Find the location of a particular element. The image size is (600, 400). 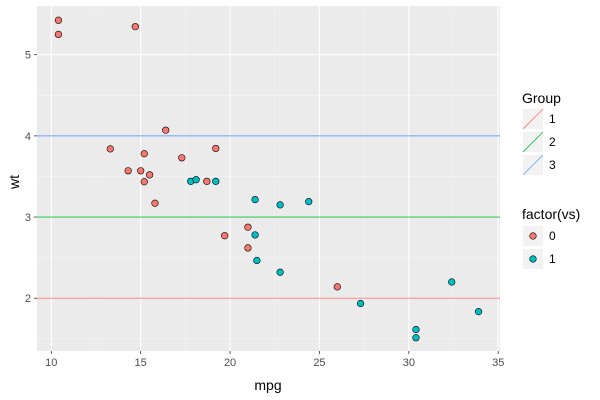

legend-group-label-3: 3 is located at coordinates (552, 165).